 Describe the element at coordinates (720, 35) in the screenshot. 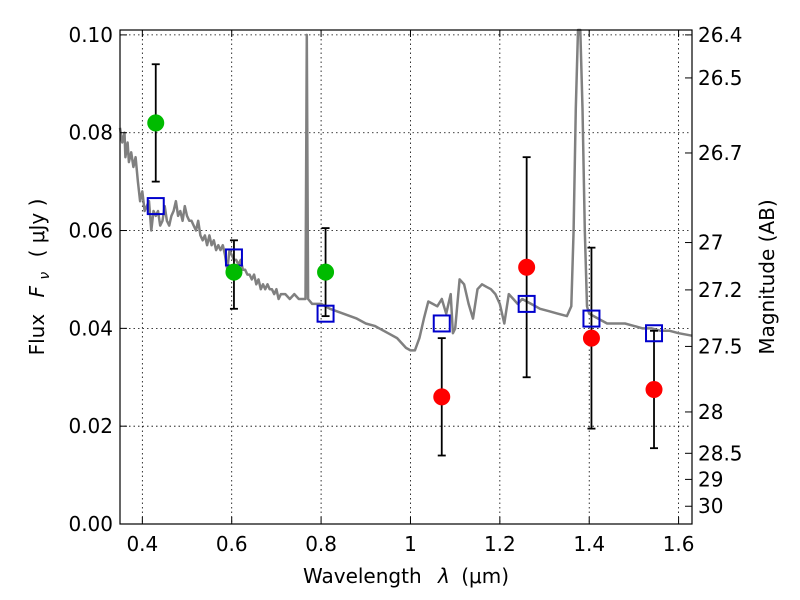

I see `y2-tick-label: 26.4` at that location.